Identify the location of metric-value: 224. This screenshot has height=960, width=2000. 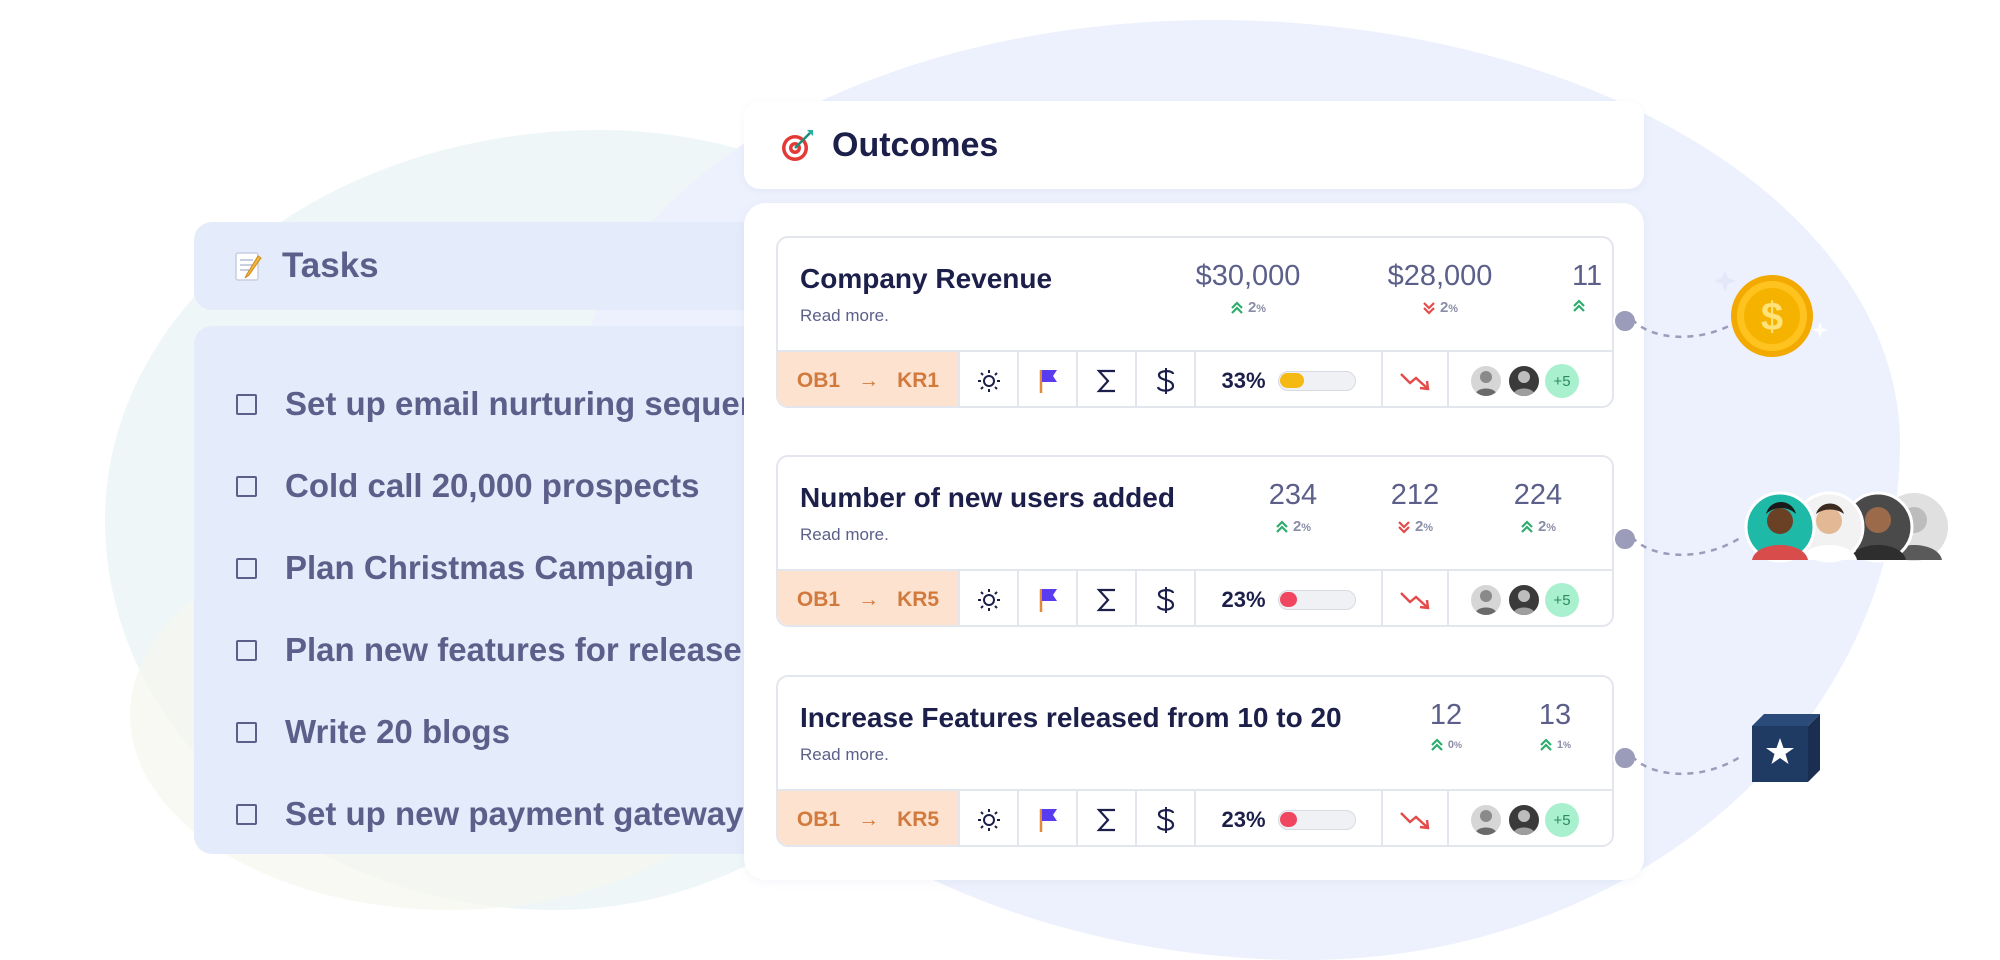
(1538, 495).